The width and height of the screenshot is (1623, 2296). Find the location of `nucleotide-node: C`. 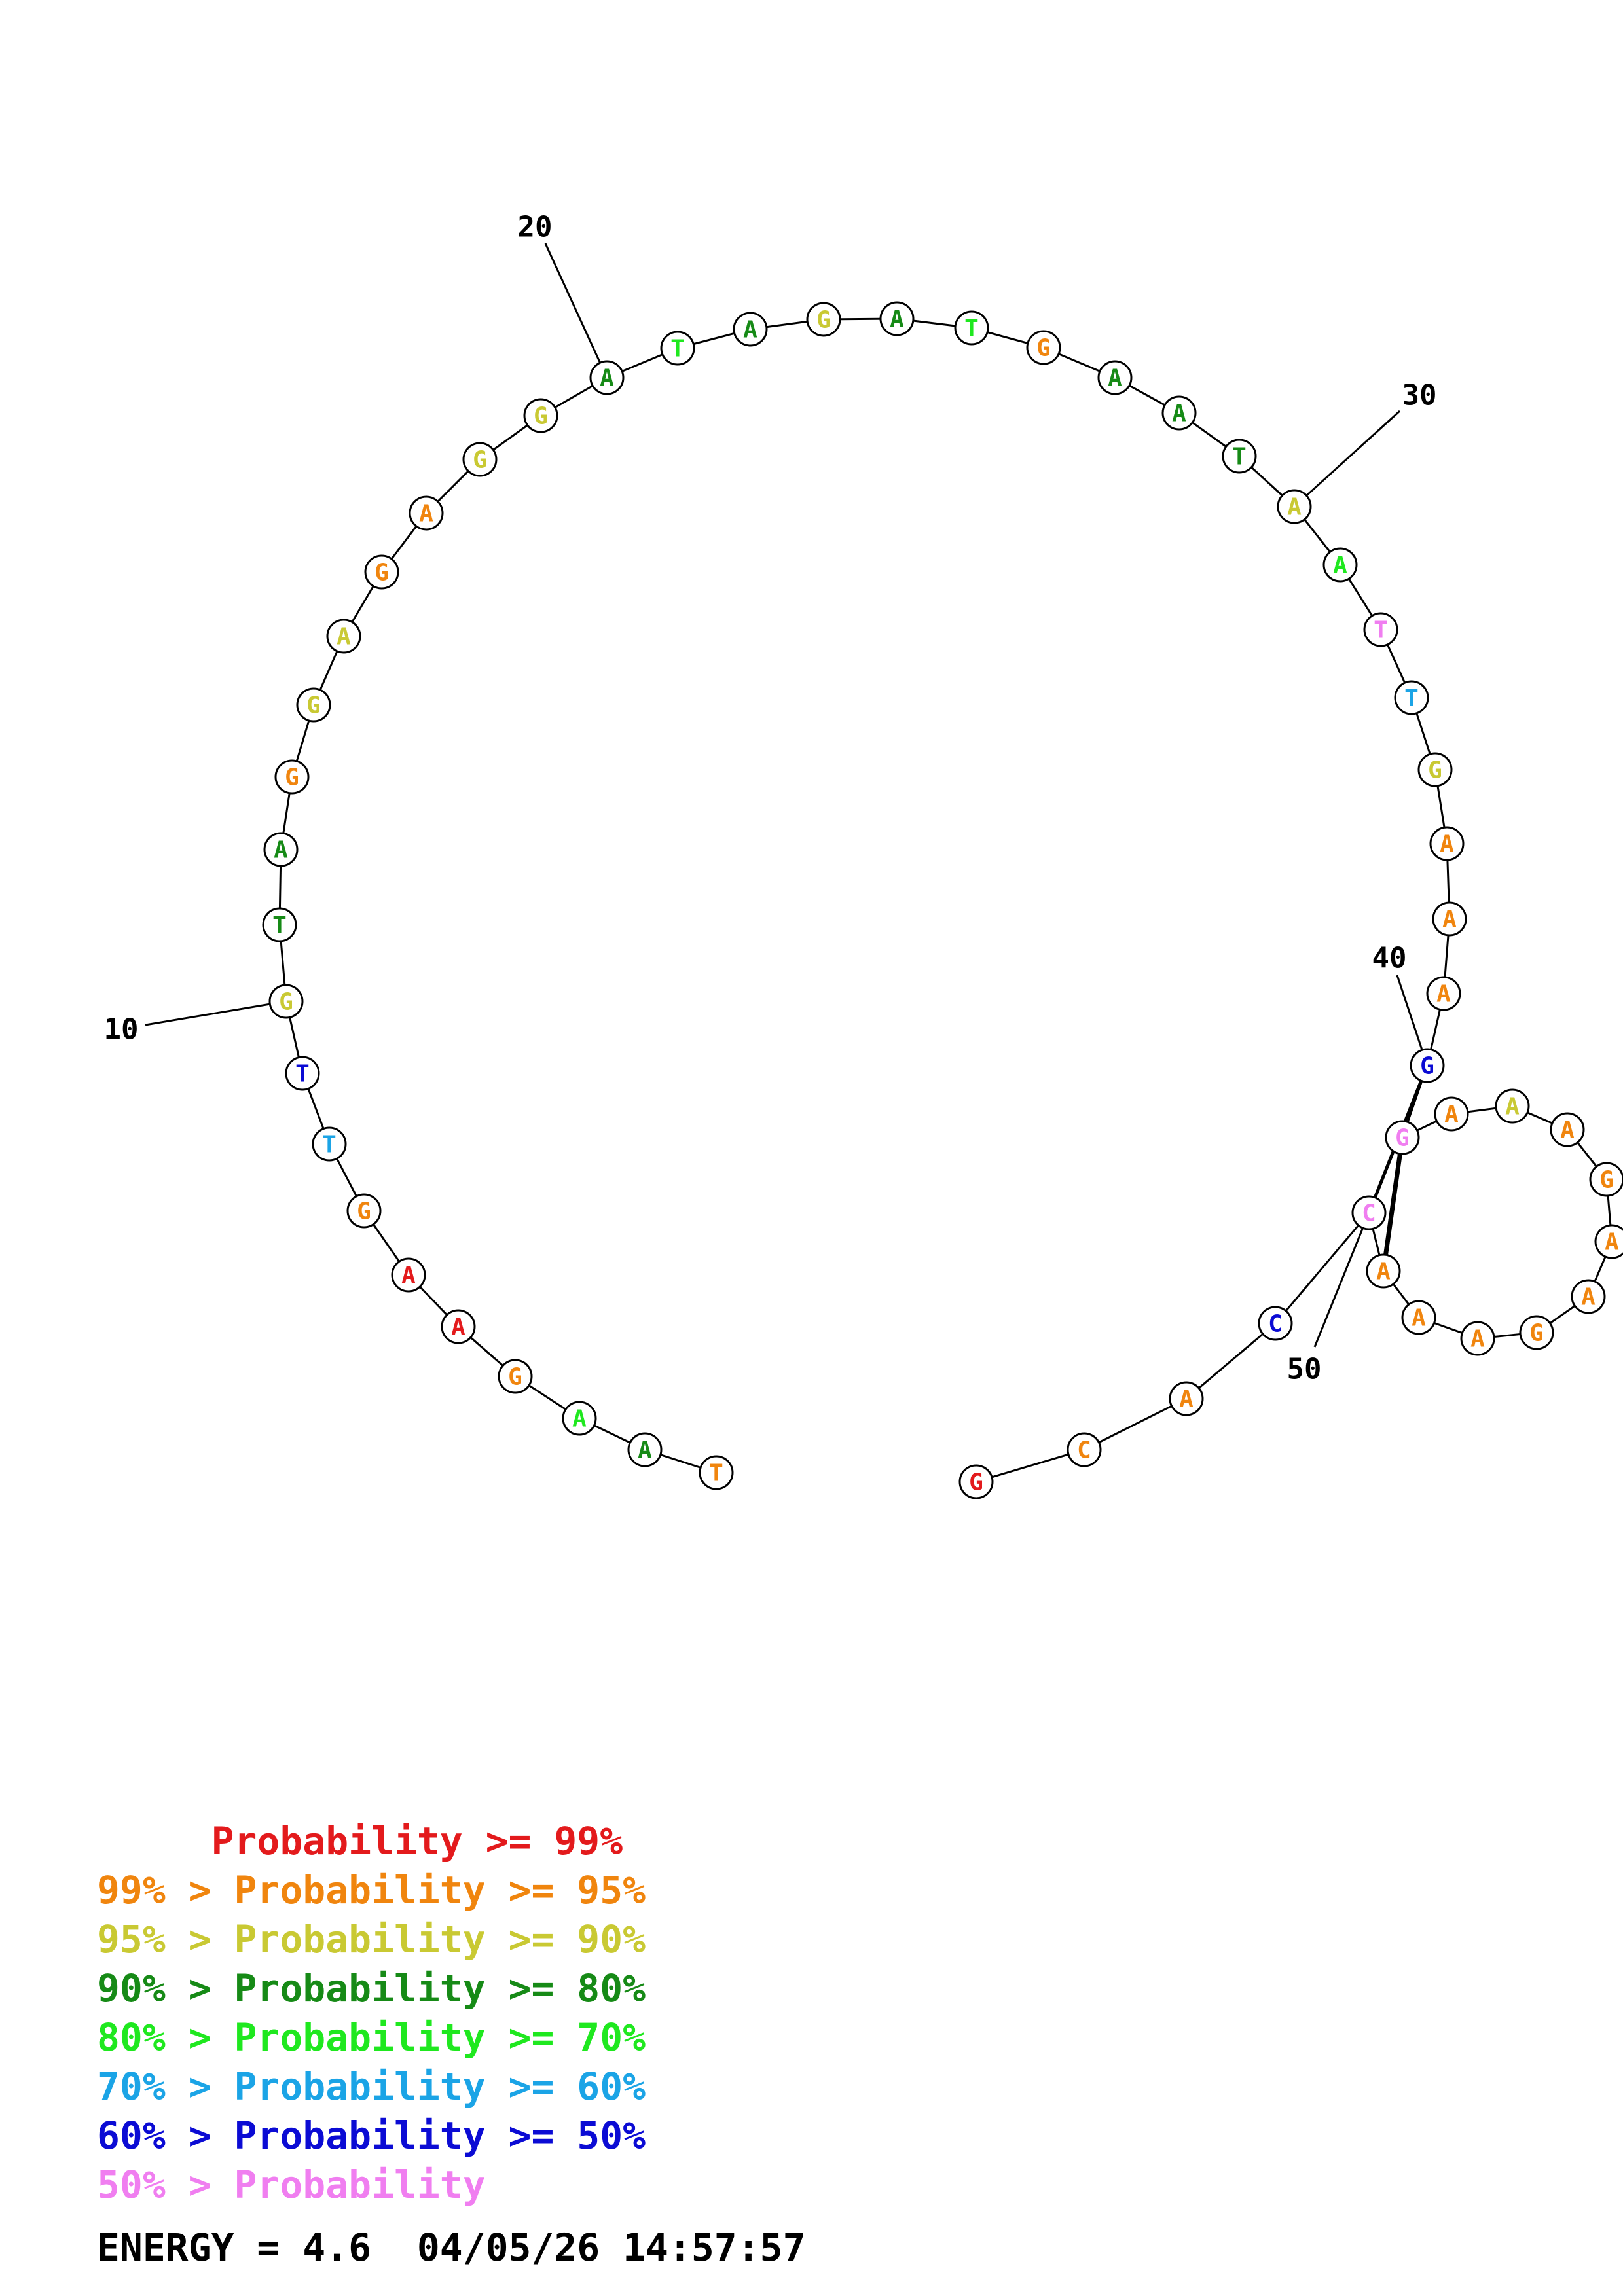

nucleotide-node: C is located at coordinates (1084, 1449).